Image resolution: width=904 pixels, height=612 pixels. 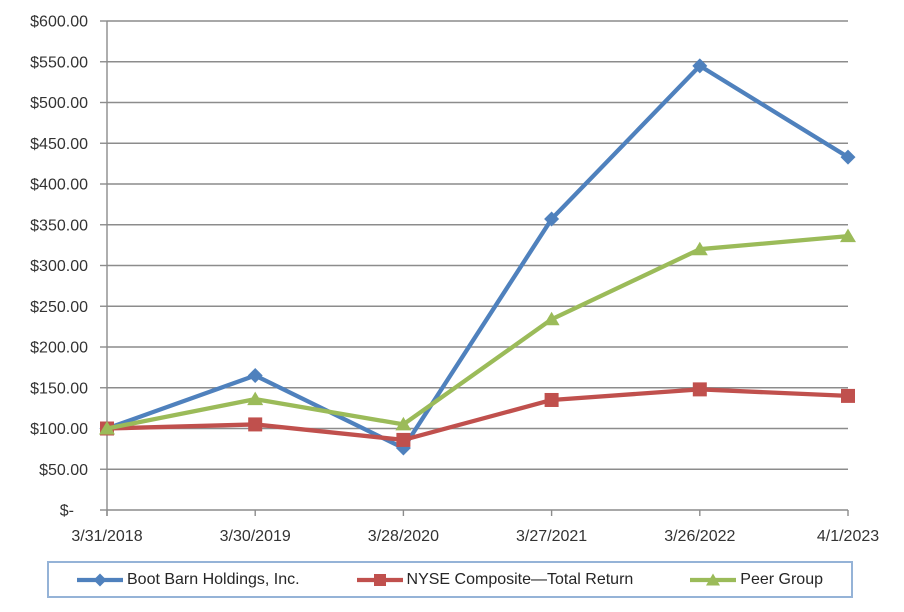 What do you see at coordinates (59, 144) in the screenshot?
I see `y-axis-tick-label: $450.00` at bounding box center [59, 144].